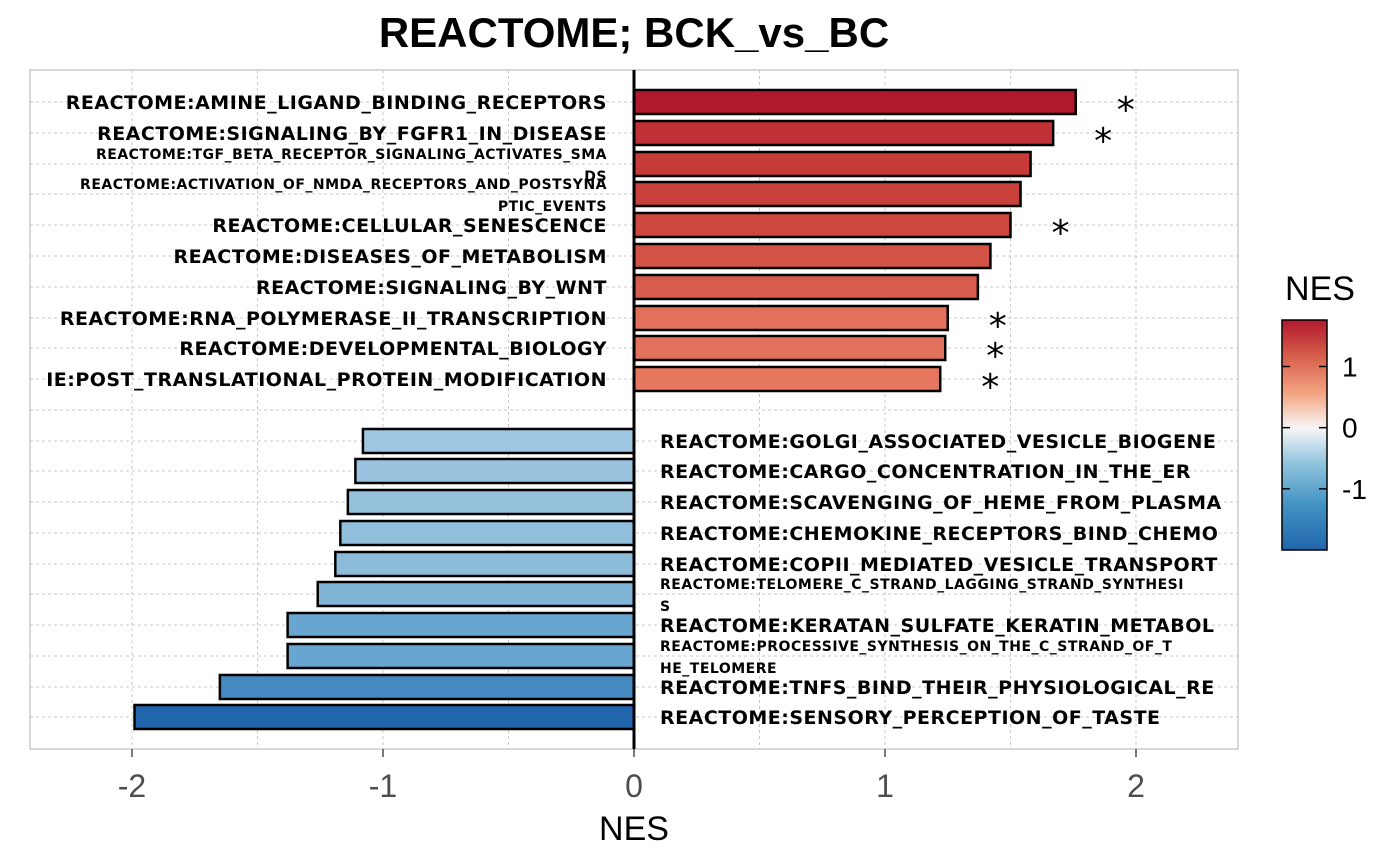  Describe the element at coordinates (352, 134) in the screenshot. I see `bar-label: REACTOME:SIGNALING_BY_FGFR1_IN_DISEASE` at that location.